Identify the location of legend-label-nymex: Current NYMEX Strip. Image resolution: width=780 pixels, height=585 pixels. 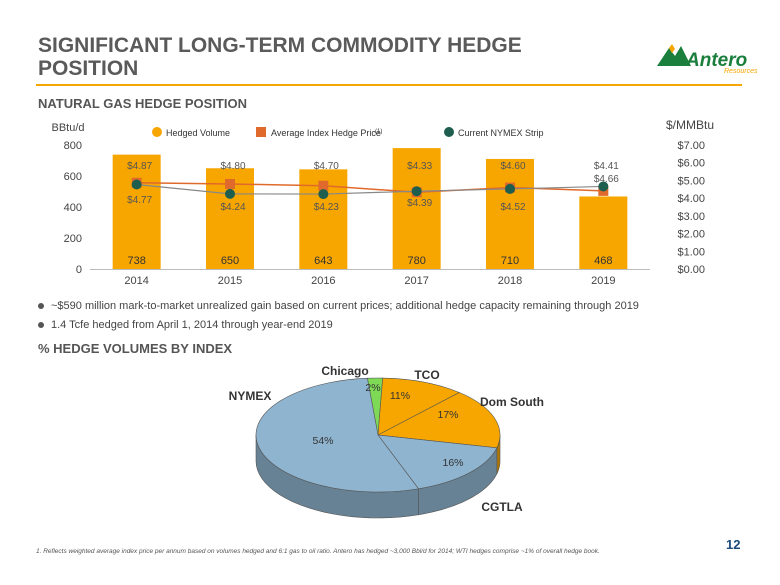
(501, 133).